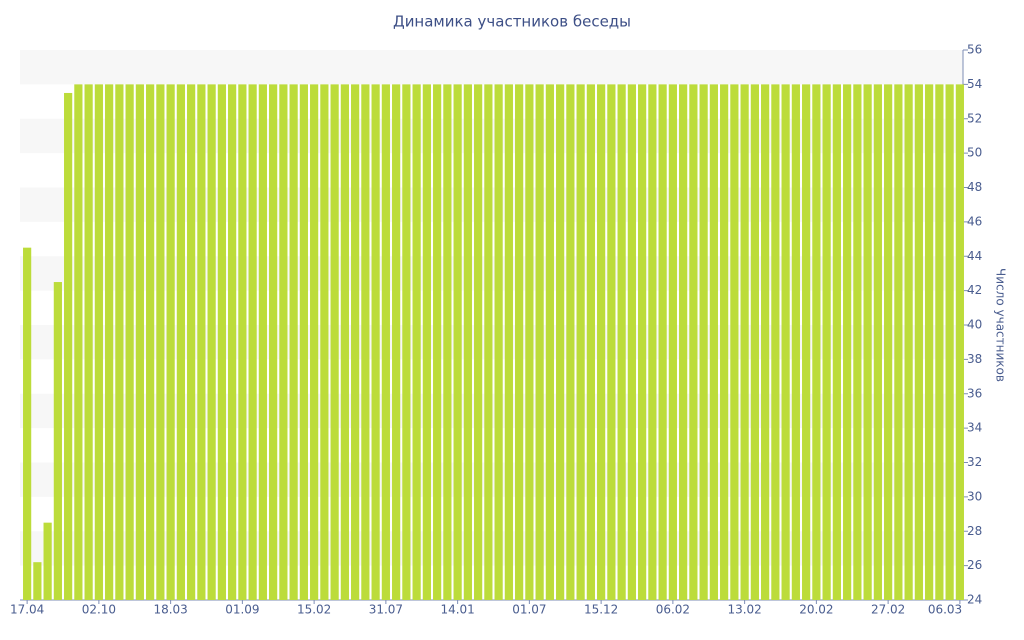 The height and width of the screenshot is (640, 1024). I want to click on x-tick-label: 14.01, so click(457, 610).